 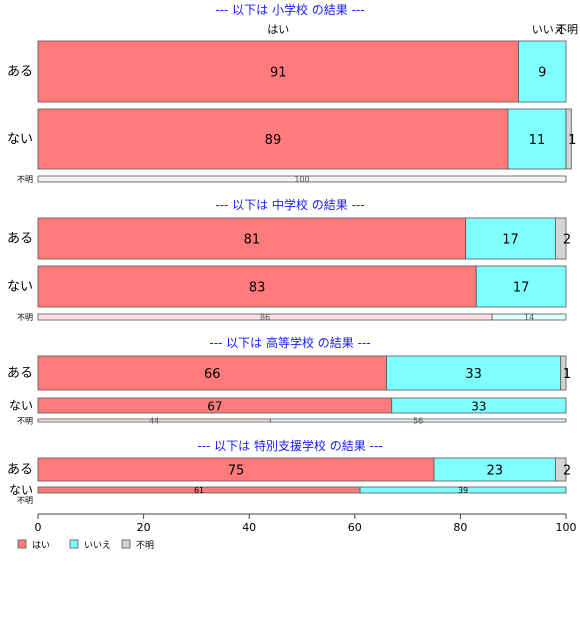 What do you see at coordinates (355, 527) in the screenshot?
I see `x-tick-label: 60` at bounding box center [355, 527].